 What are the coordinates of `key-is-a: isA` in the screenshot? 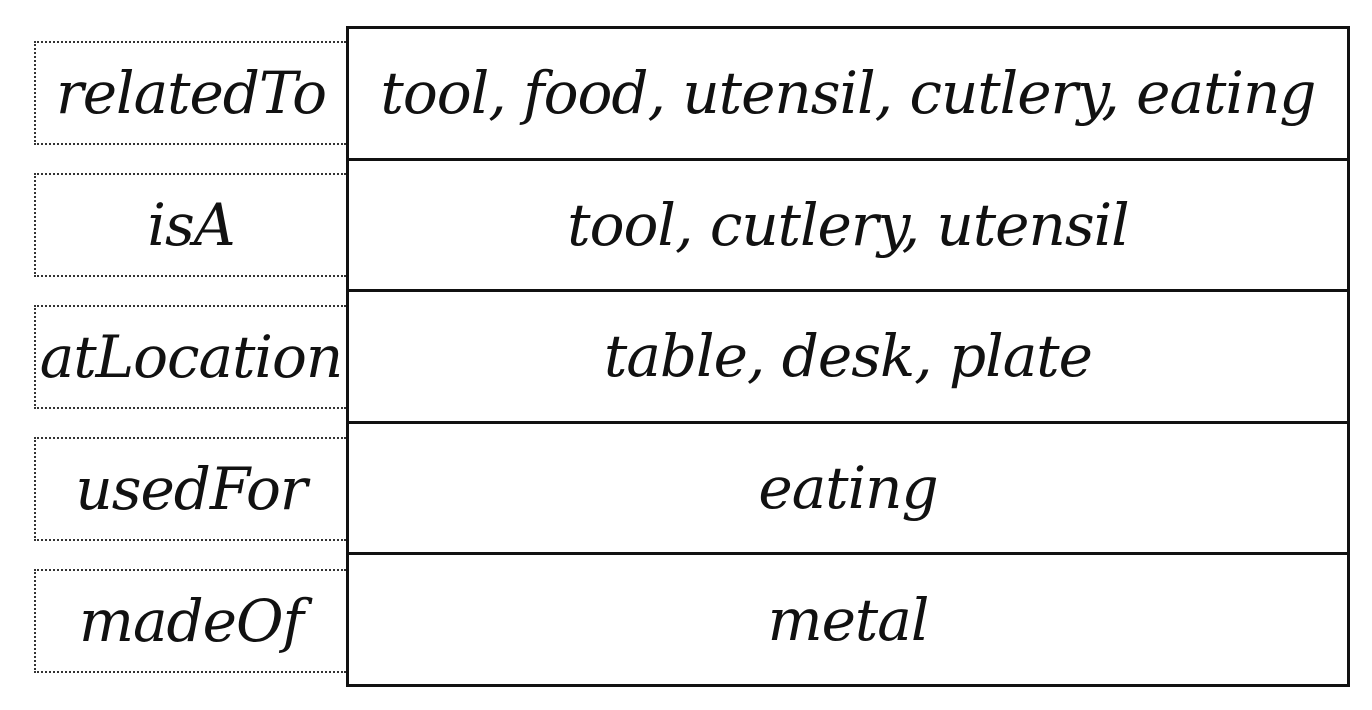 It's located at (190, 225).